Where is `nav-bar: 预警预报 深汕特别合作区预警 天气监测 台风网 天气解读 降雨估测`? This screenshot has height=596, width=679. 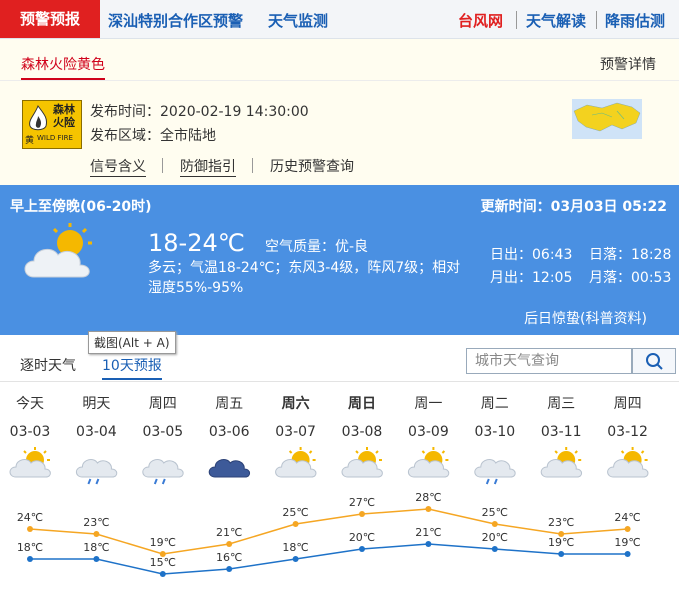
nav-bar: 预警预报 深汕特别合作区预警 天气监测 台风网 天气解读 降雨估测 is located at coordinates (339, 19).